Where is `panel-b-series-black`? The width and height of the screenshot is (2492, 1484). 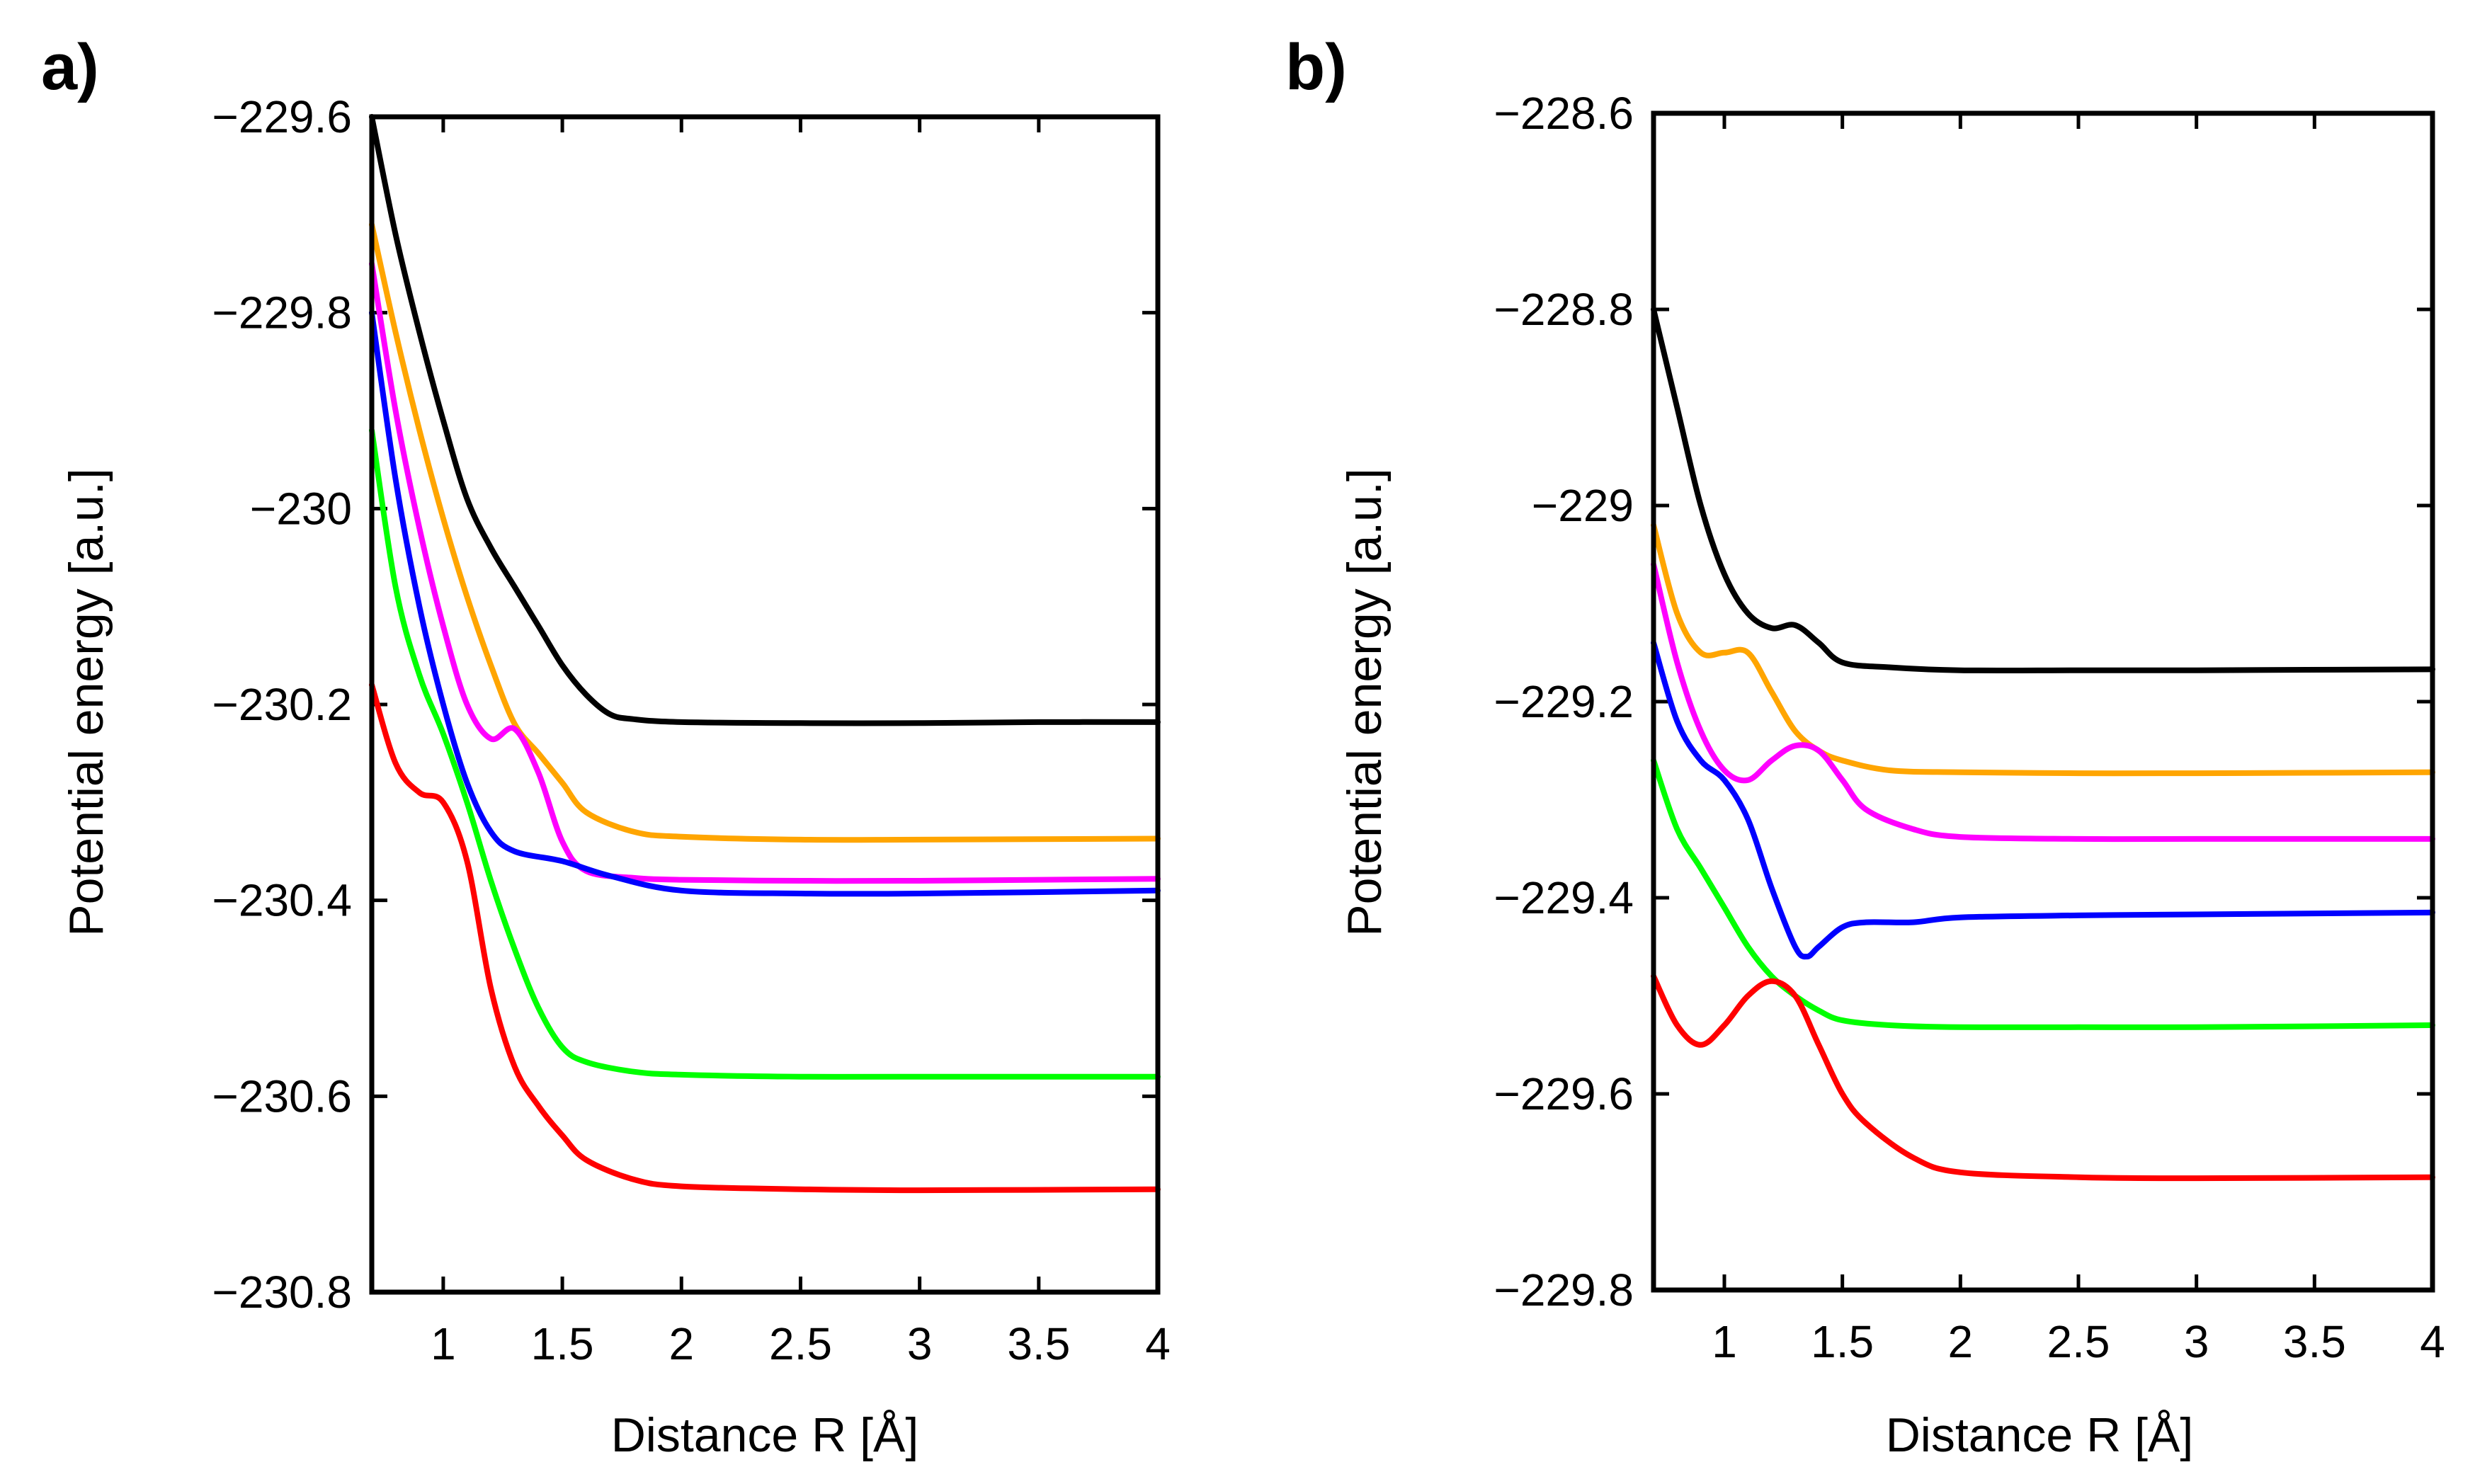
panel-b-series-black is located at coordinates (2043, 490).